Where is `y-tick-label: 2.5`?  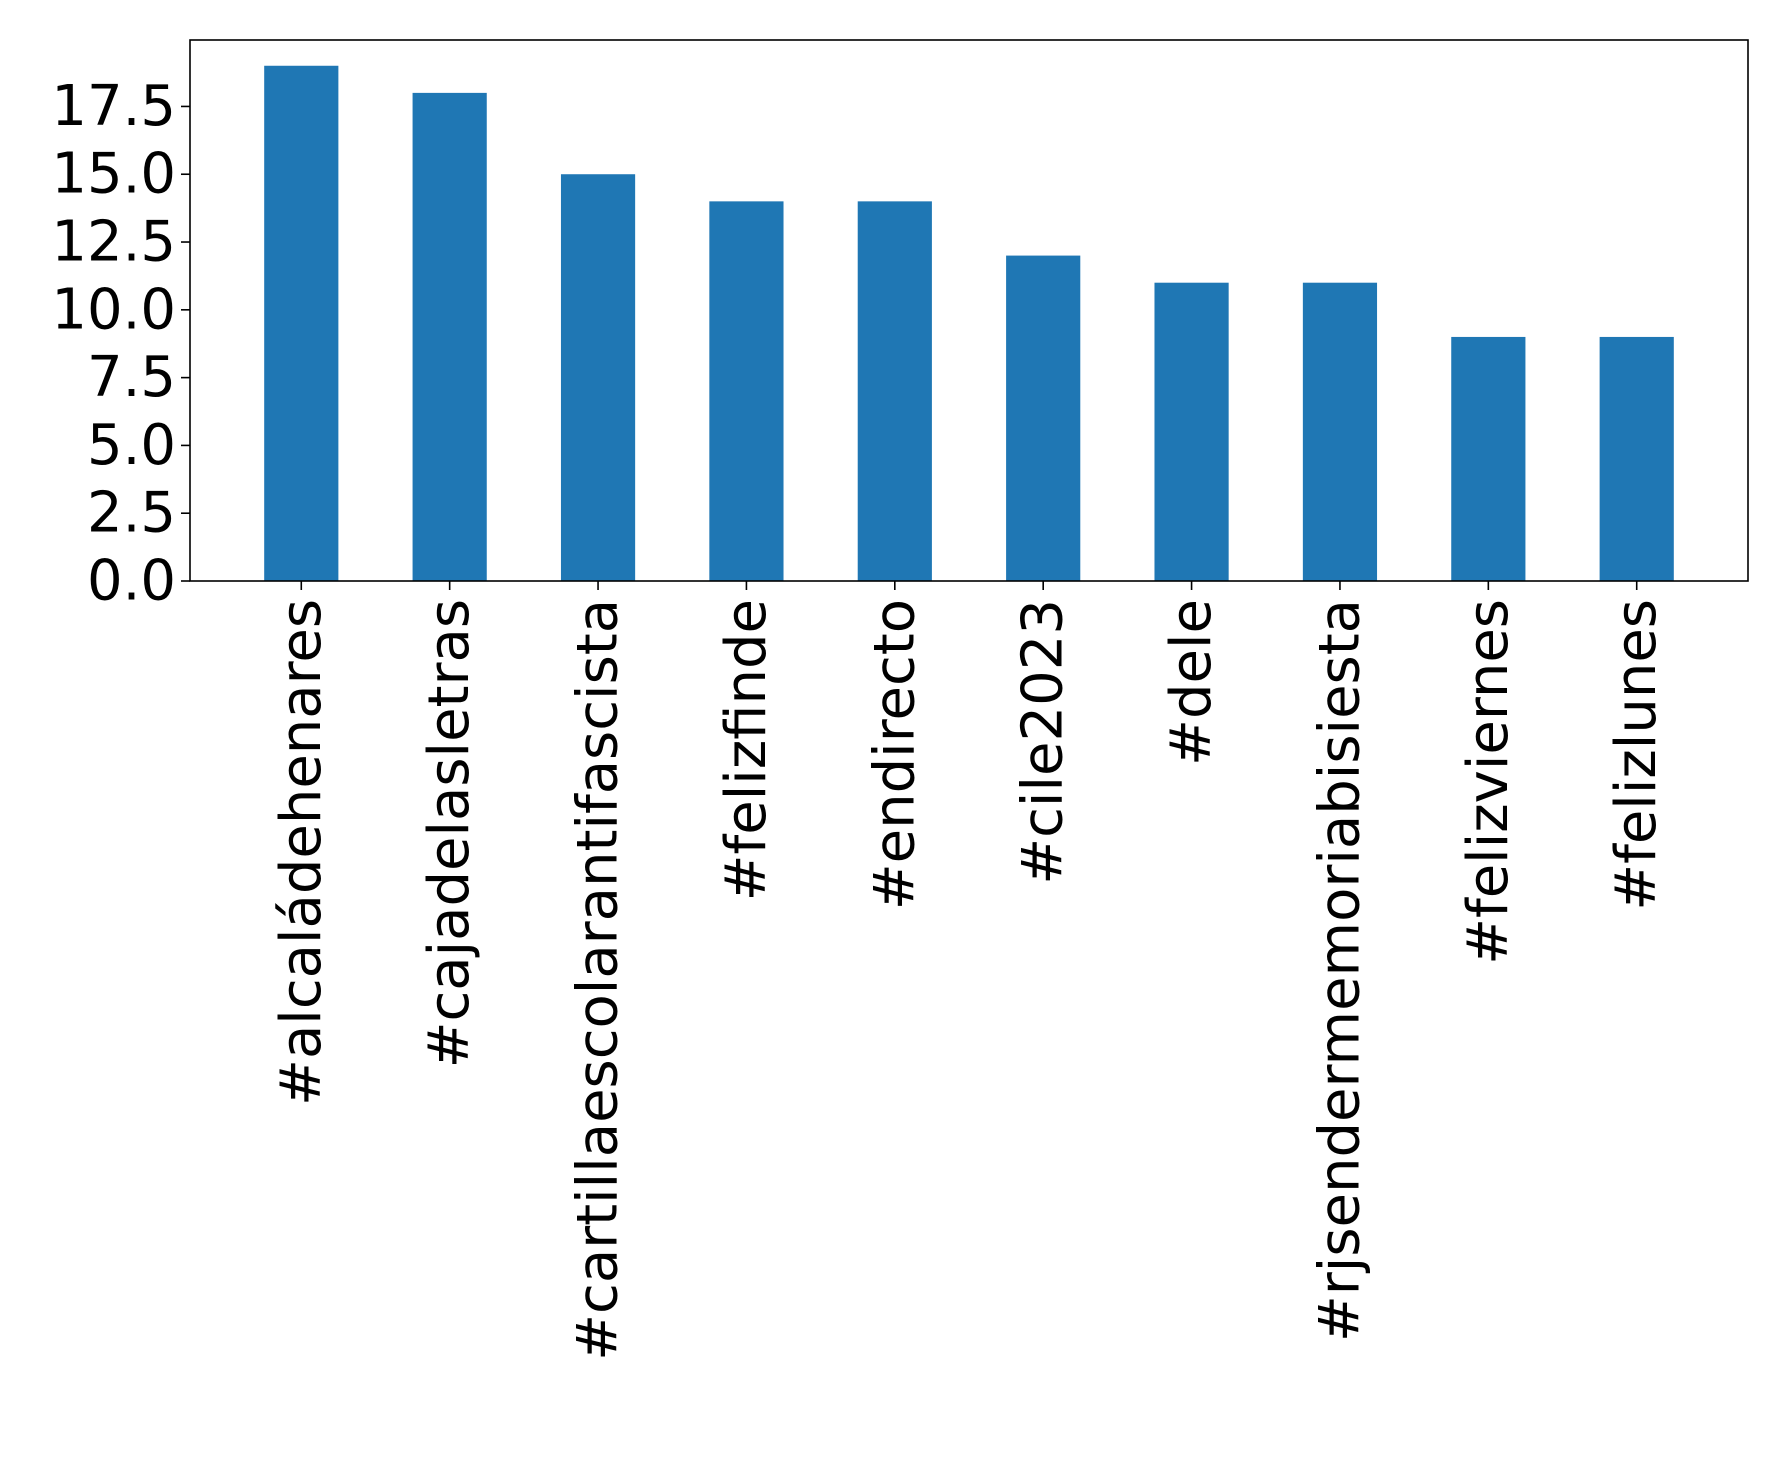 y-tick-label: 2.5 is located at coordinates (131, 513).